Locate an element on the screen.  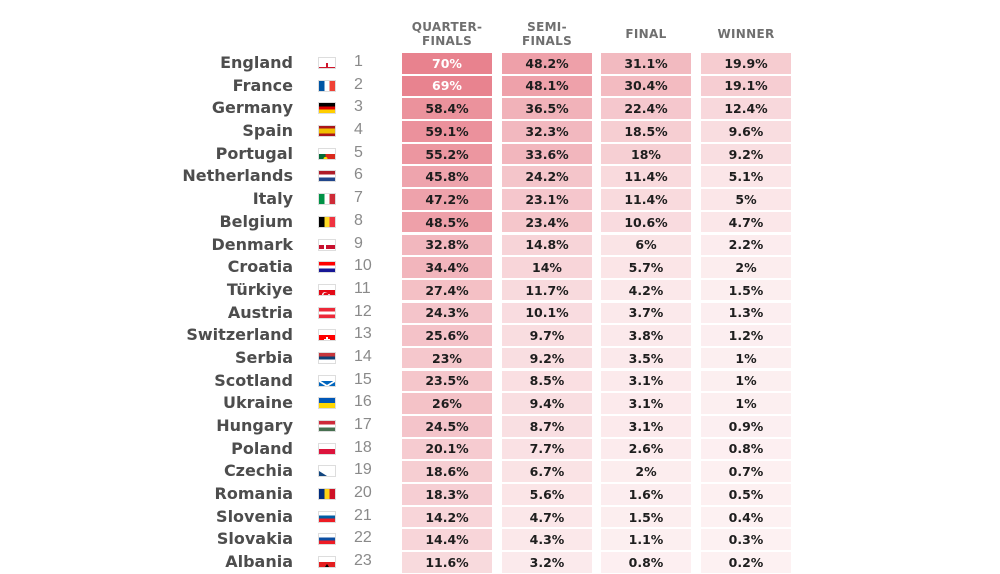
probability-cell: 47.2% is located at coordinates (447, 199).